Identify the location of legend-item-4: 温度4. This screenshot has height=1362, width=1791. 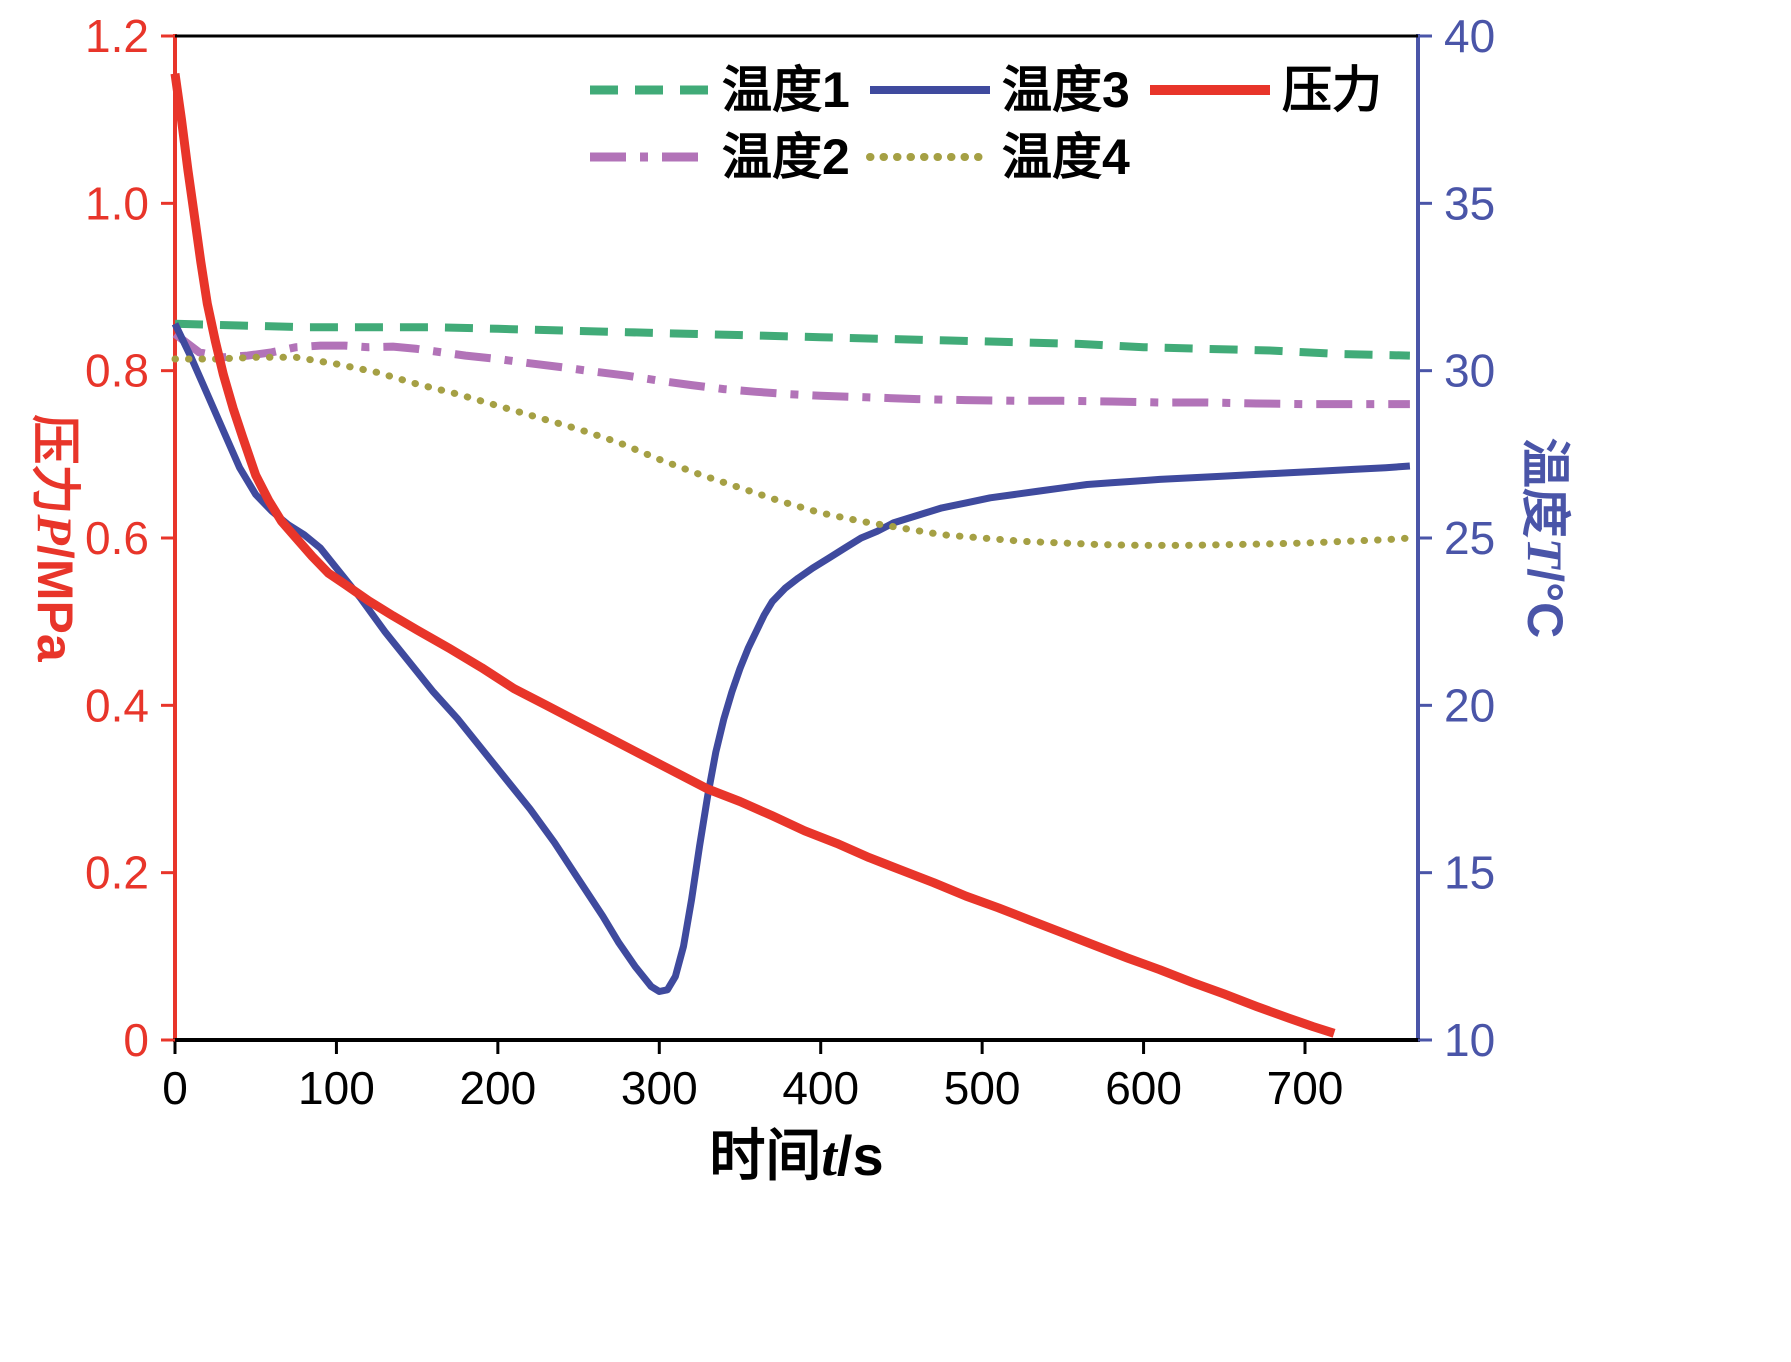
(998, 157).